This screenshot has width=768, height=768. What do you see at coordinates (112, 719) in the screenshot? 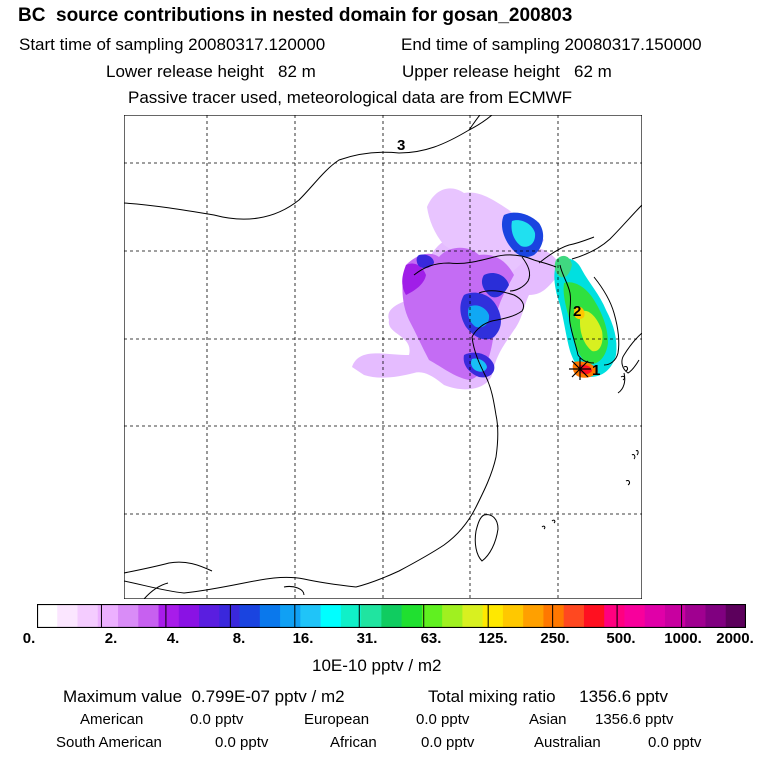
I see `american-label: American` at bounding box center [112, 719].